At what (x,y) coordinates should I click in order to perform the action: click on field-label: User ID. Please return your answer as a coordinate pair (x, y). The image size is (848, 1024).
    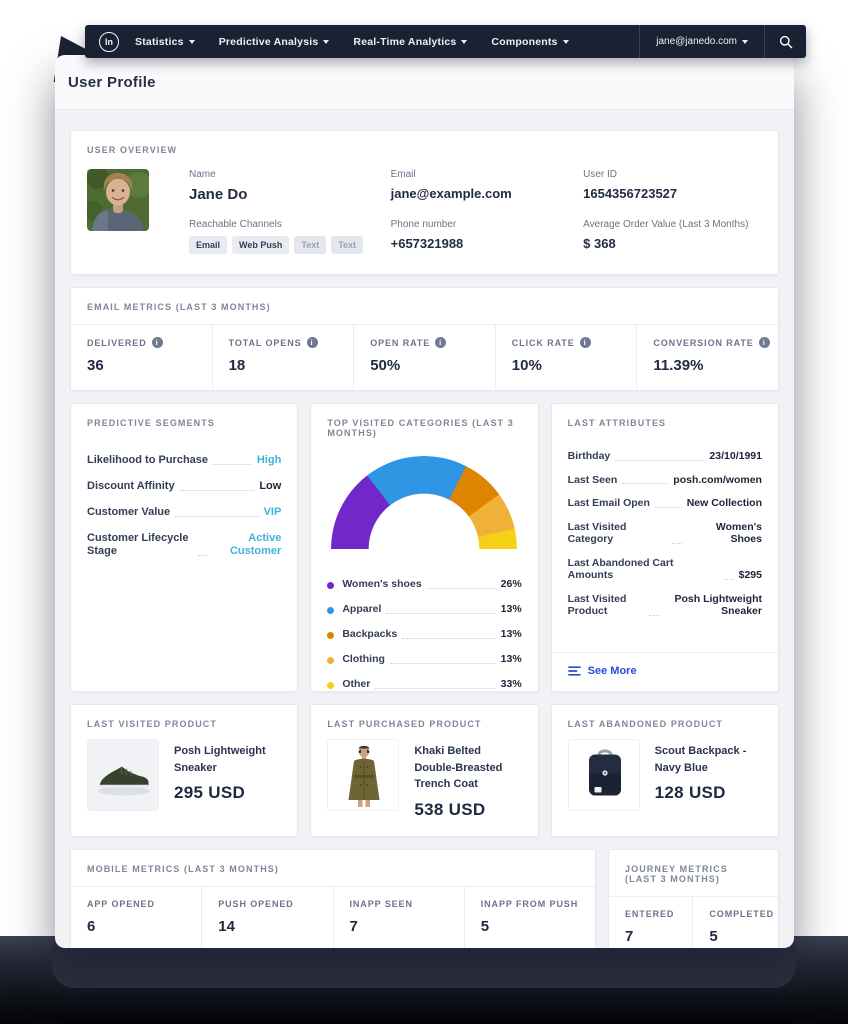
    Looking at the image, I should click on (600, 174).